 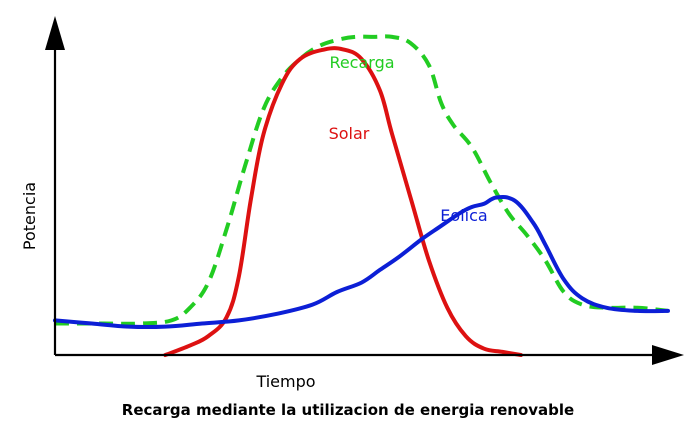 I want to click on label-layer: Recarga Solar Eolica, so click(x=408, y=139).